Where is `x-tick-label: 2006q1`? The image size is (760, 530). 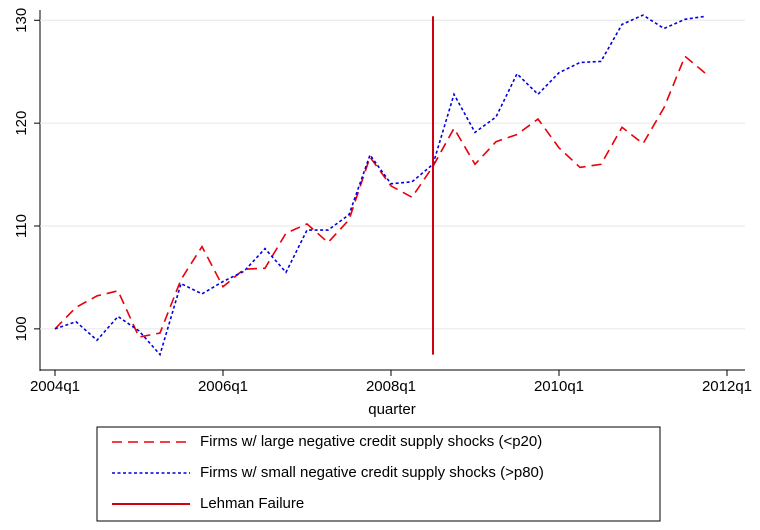
x-tick-label: 2006q1 is located at coordinates (223, 386).